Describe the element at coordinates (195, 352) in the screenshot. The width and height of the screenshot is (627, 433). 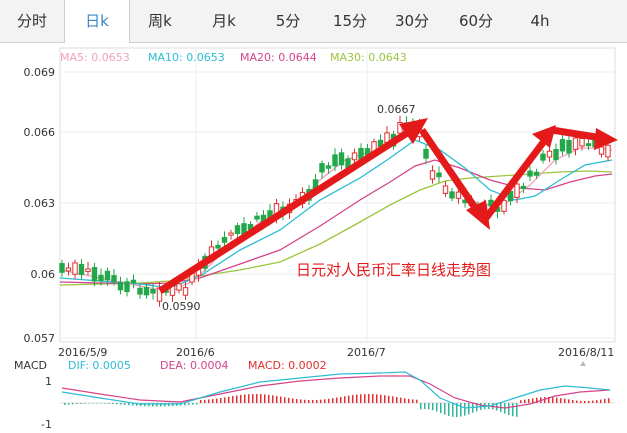
I see `x-tick-label: 2016/6` at that location.